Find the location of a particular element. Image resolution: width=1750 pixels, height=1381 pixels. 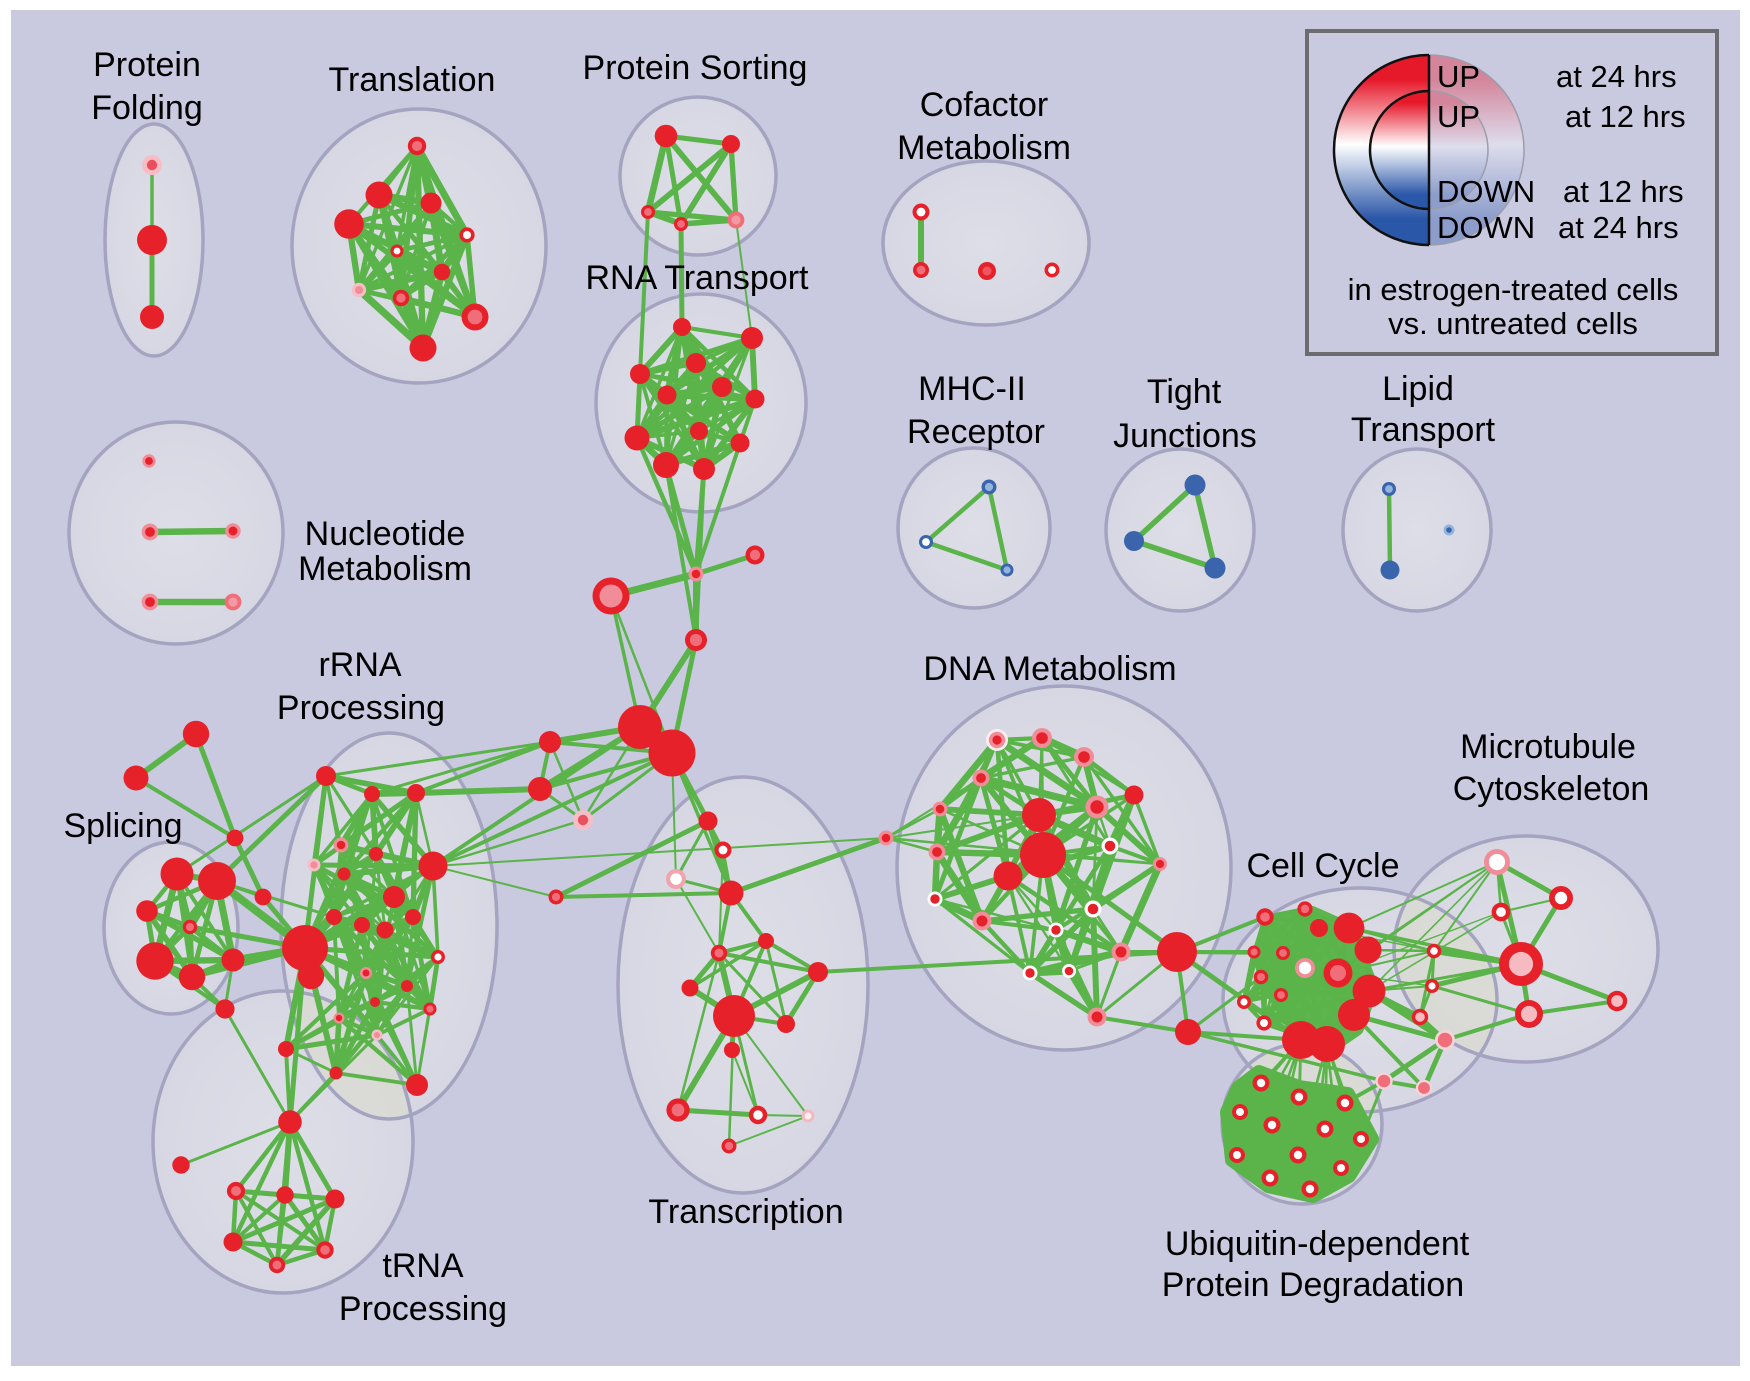

svg-text: Receptor is located at coordinates (976, 432).